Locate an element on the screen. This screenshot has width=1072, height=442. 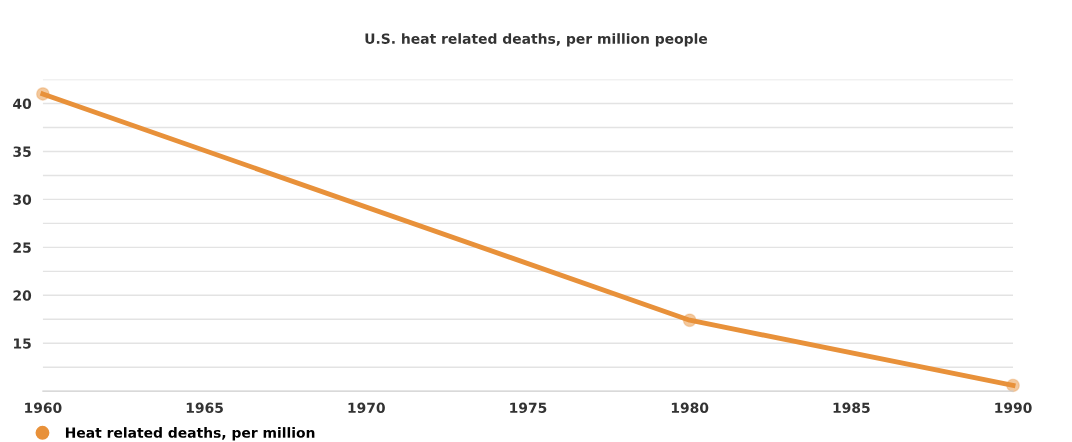
x-tick-label: 1990 is located at coordinates (1013, 408).